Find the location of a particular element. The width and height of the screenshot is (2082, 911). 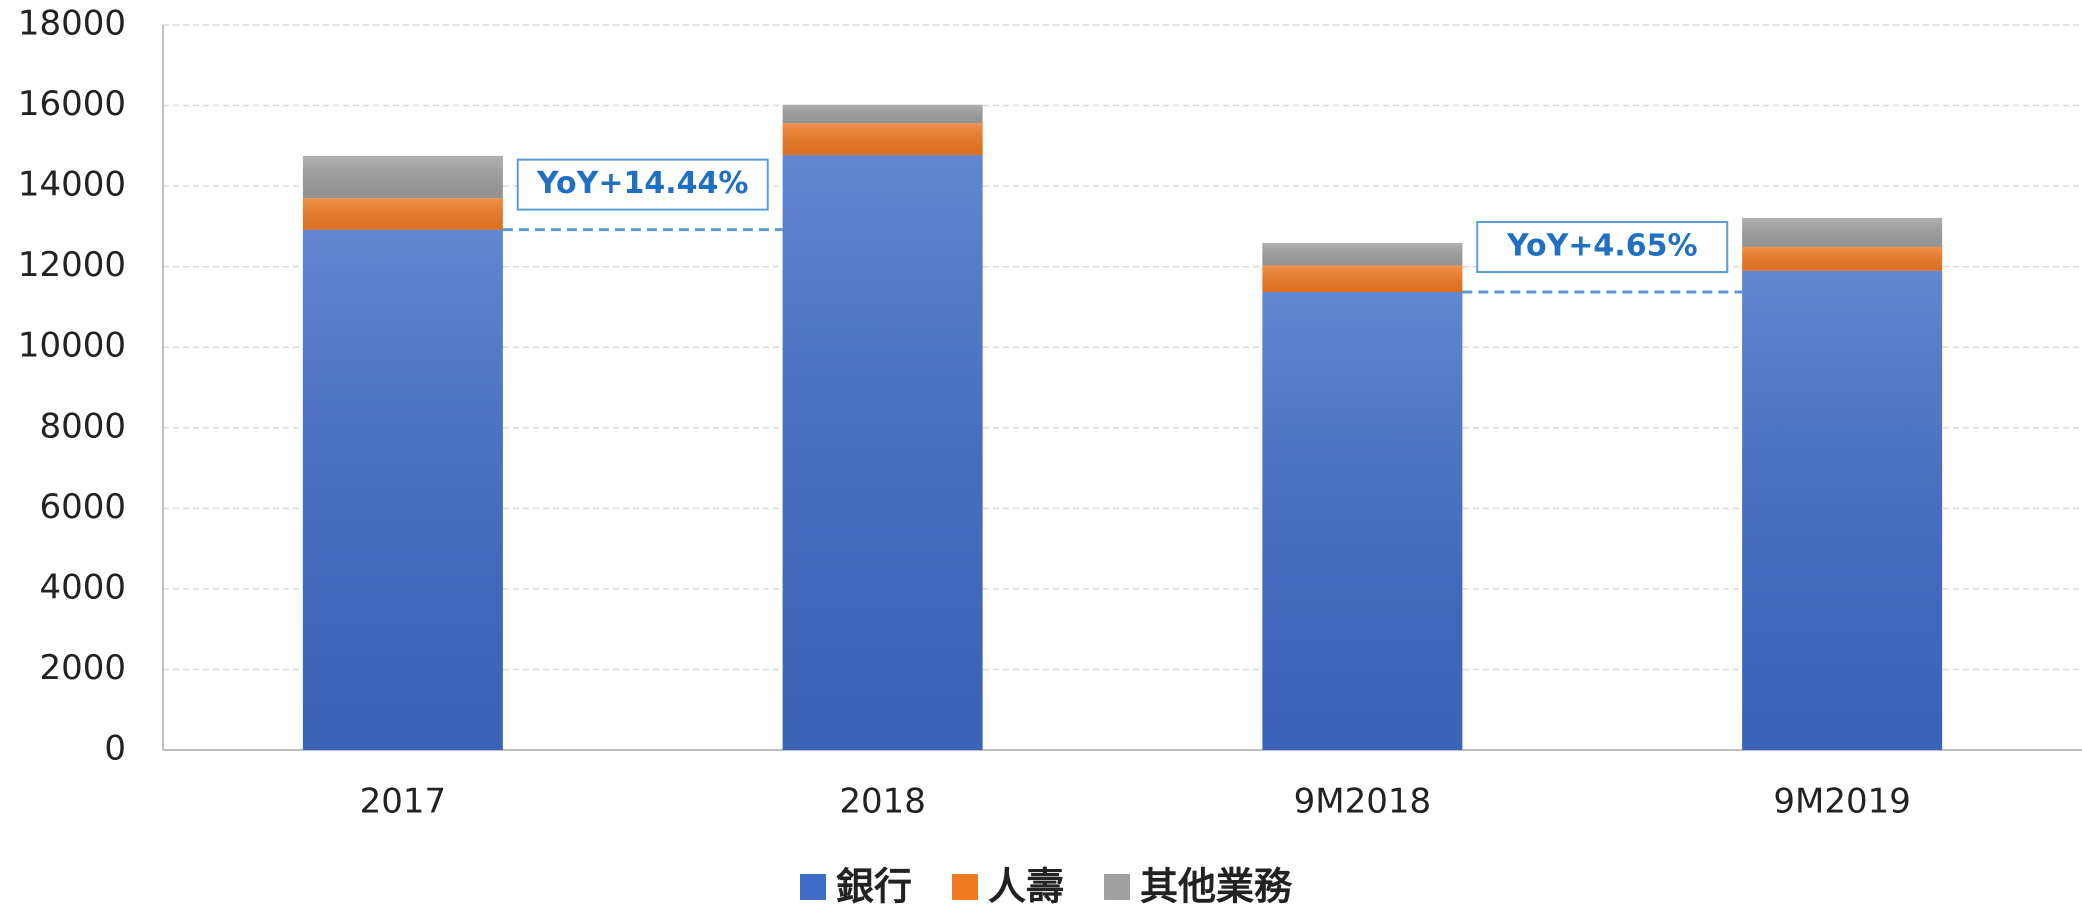

y-tick-label: 10000 is located at coordinates (72, 346).